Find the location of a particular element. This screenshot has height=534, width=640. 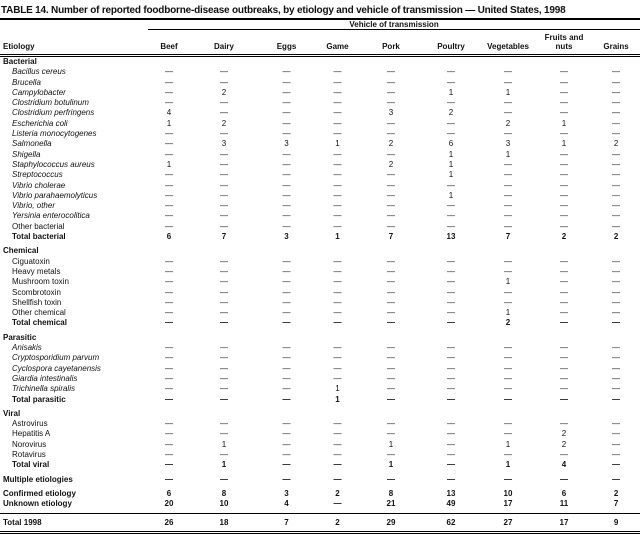

etiology-label: Heavy metals is located at coordinates (36, 271).